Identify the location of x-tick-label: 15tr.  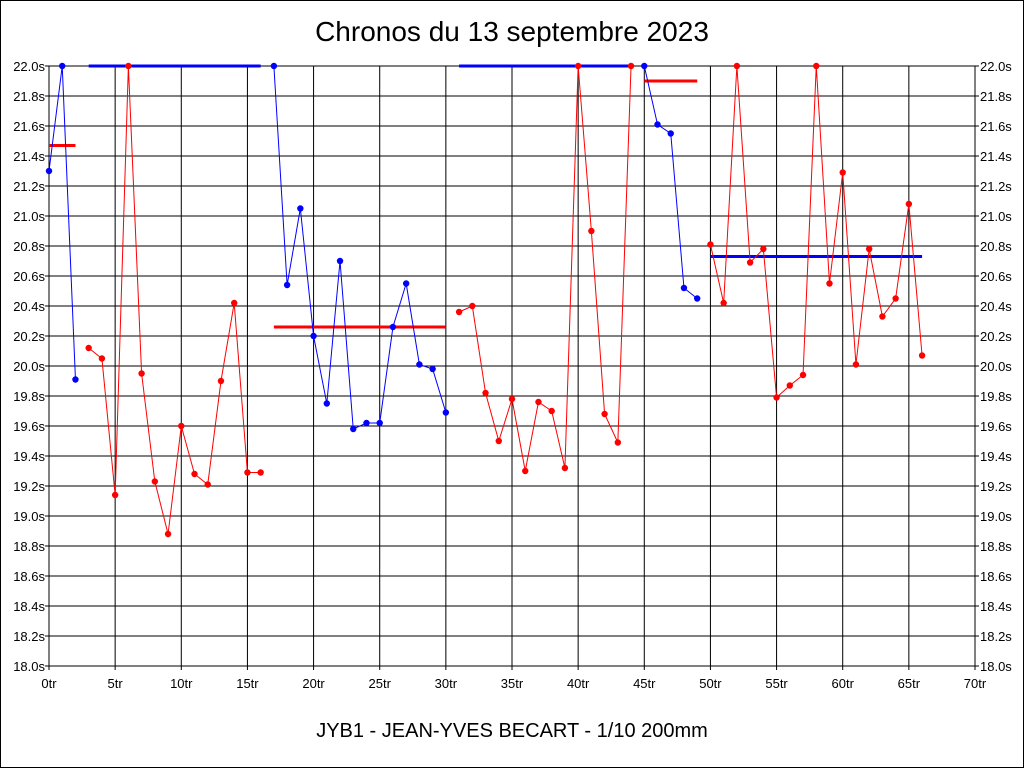
(247, 683).